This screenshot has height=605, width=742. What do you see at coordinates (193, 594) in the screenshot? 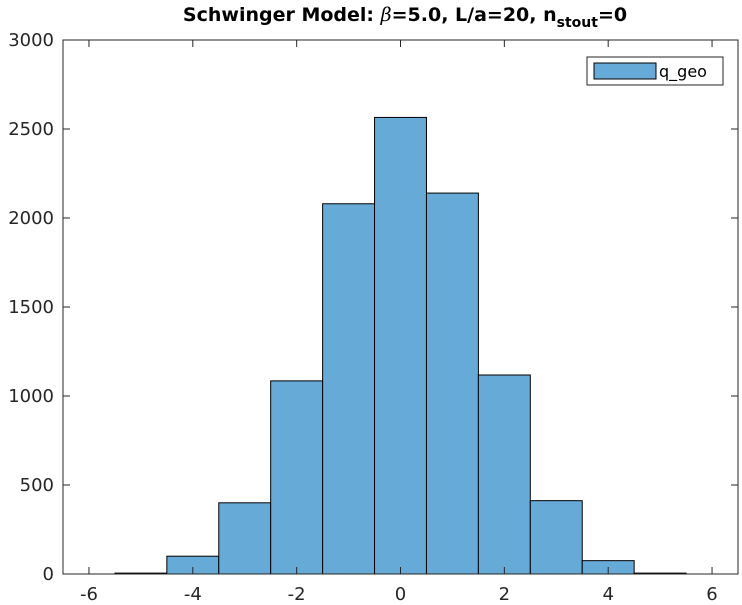
I see `x-tick-label: -4` at bounding box center [193, 594].